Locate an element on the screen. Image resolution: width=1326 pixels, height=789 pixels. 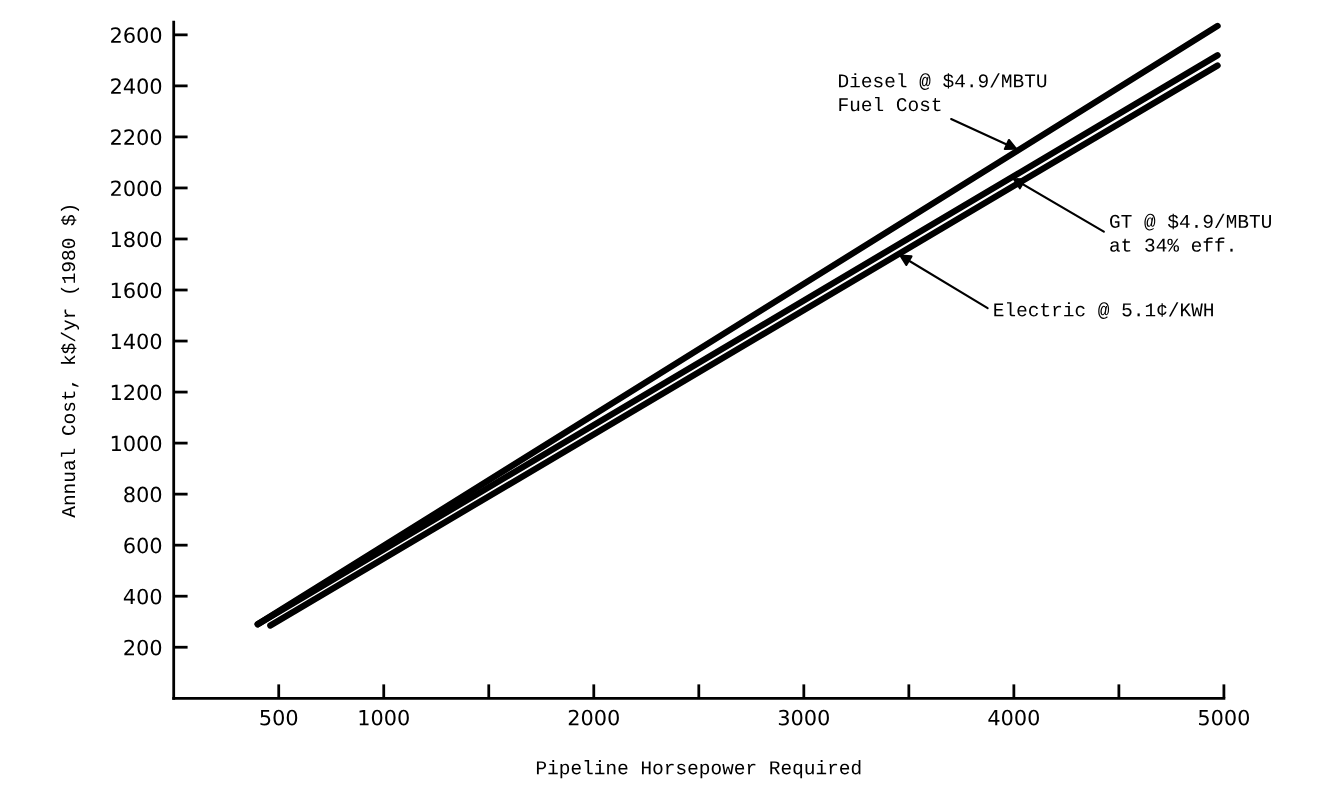
y-tick-label: 800 is located at coordinates (143, 494).